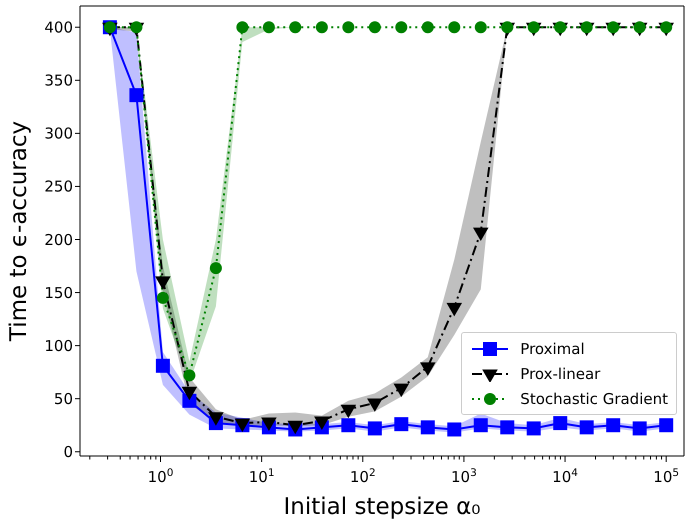  I want to click on y-tick-label: 300, so click(58, 133).